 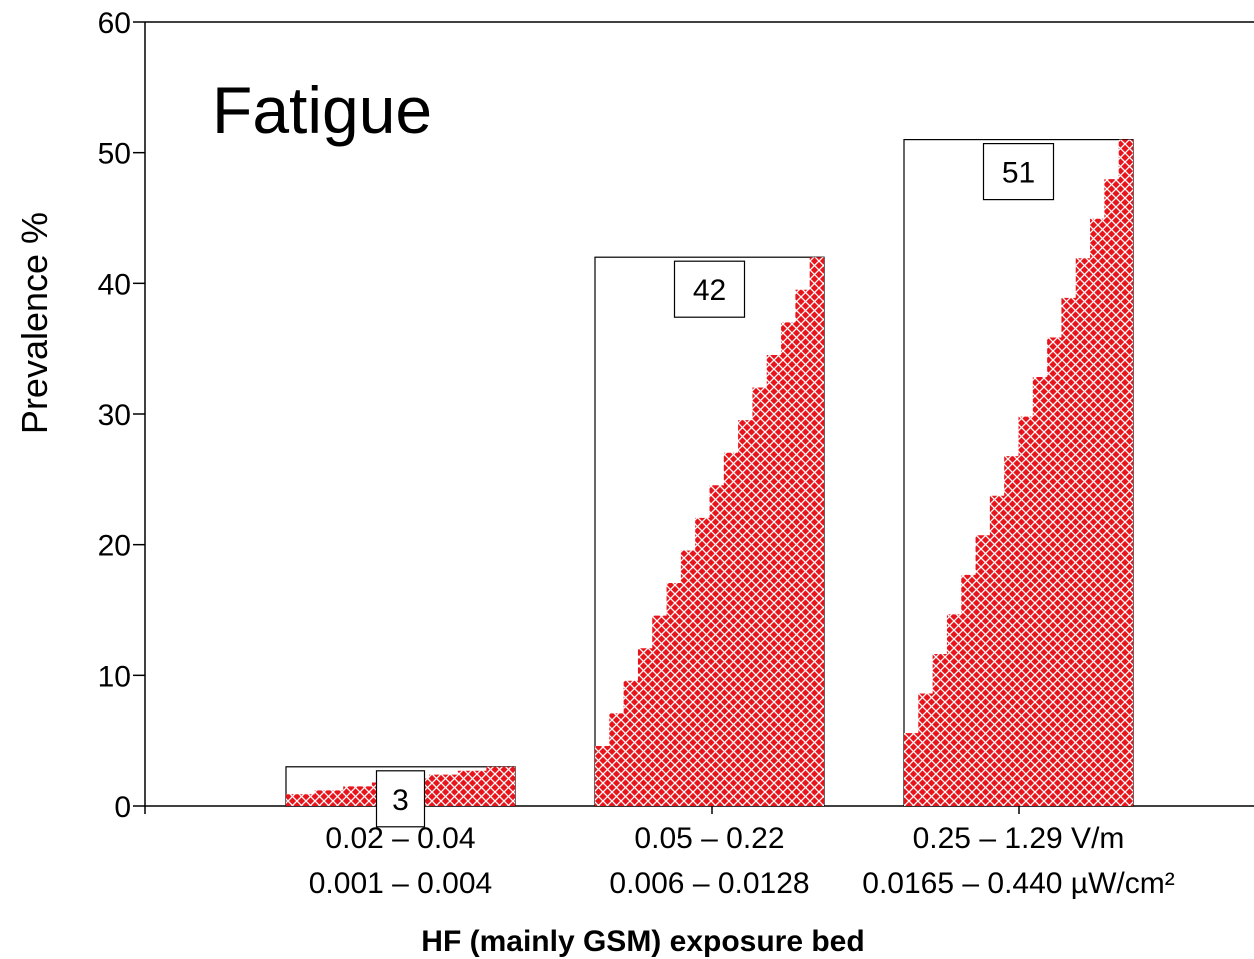 I want to click on value-label: 42, so click(x=709, y=290).